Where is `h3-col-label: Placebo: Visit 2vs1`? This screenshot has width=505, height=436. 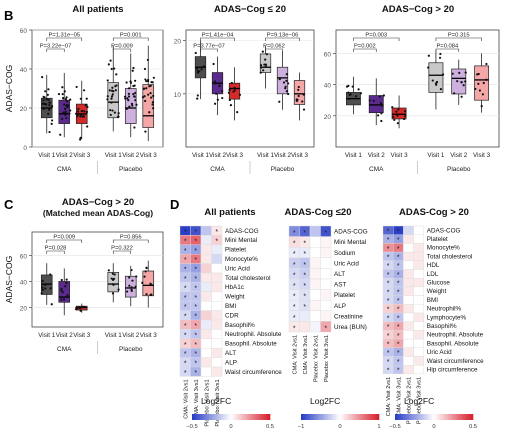 h3-col-label: Placebo: Visit 2vs1 is located at coordinates (410, 400).